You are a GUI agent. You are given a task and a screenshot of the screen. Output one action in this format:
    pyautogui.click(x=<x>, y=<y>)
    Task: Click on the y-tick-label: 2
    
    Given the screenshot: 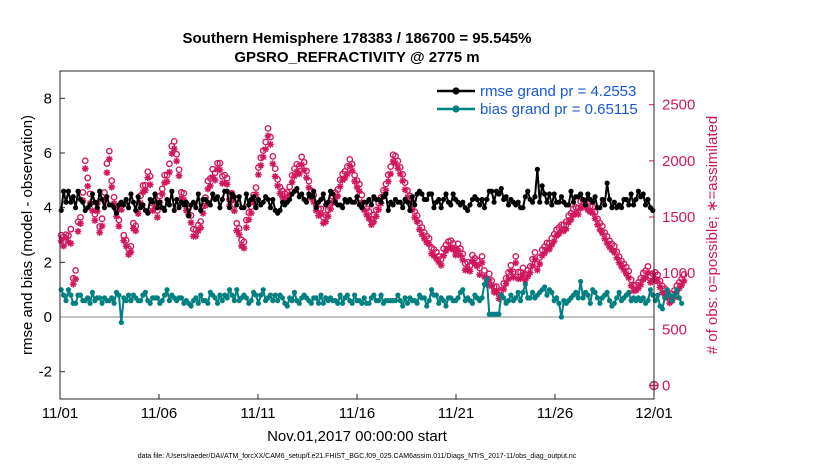 What is the action you would take?
    pyautogui.click(x=48, y=262)
    